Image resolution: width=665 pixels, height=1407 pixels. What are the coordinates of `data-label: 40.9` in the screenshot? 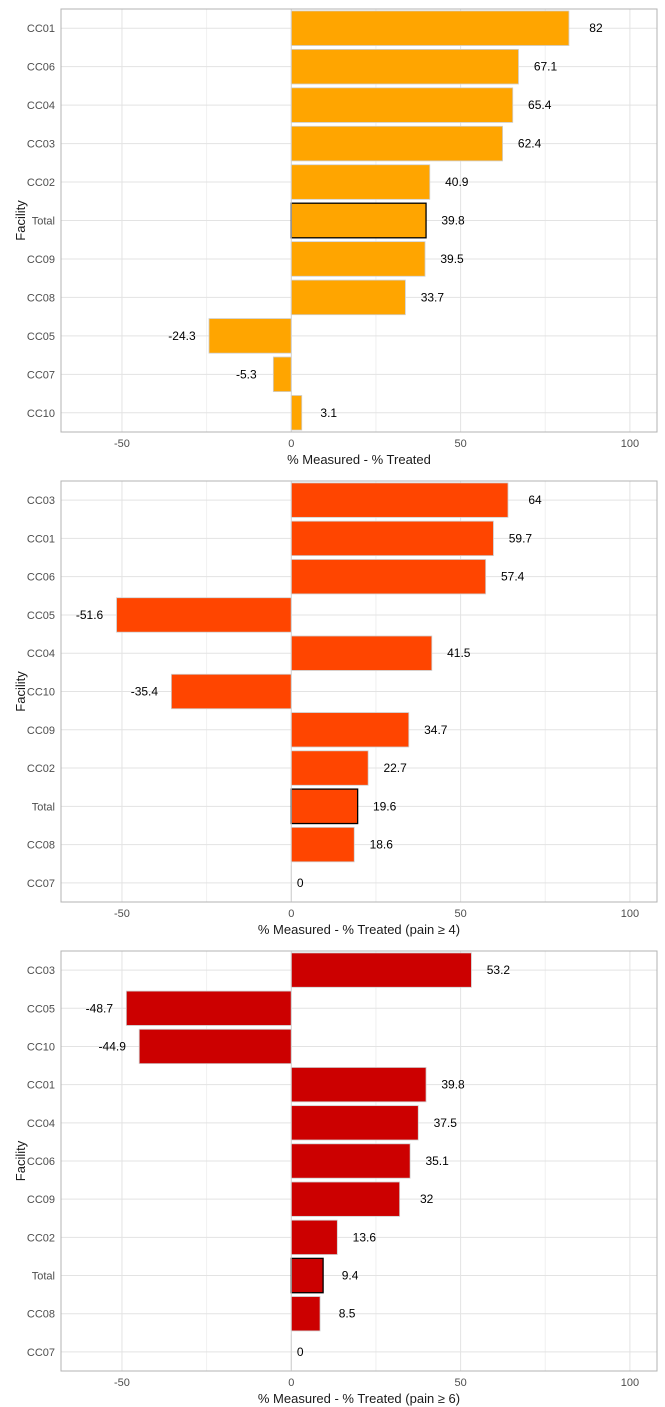 It's located at (457, 182).